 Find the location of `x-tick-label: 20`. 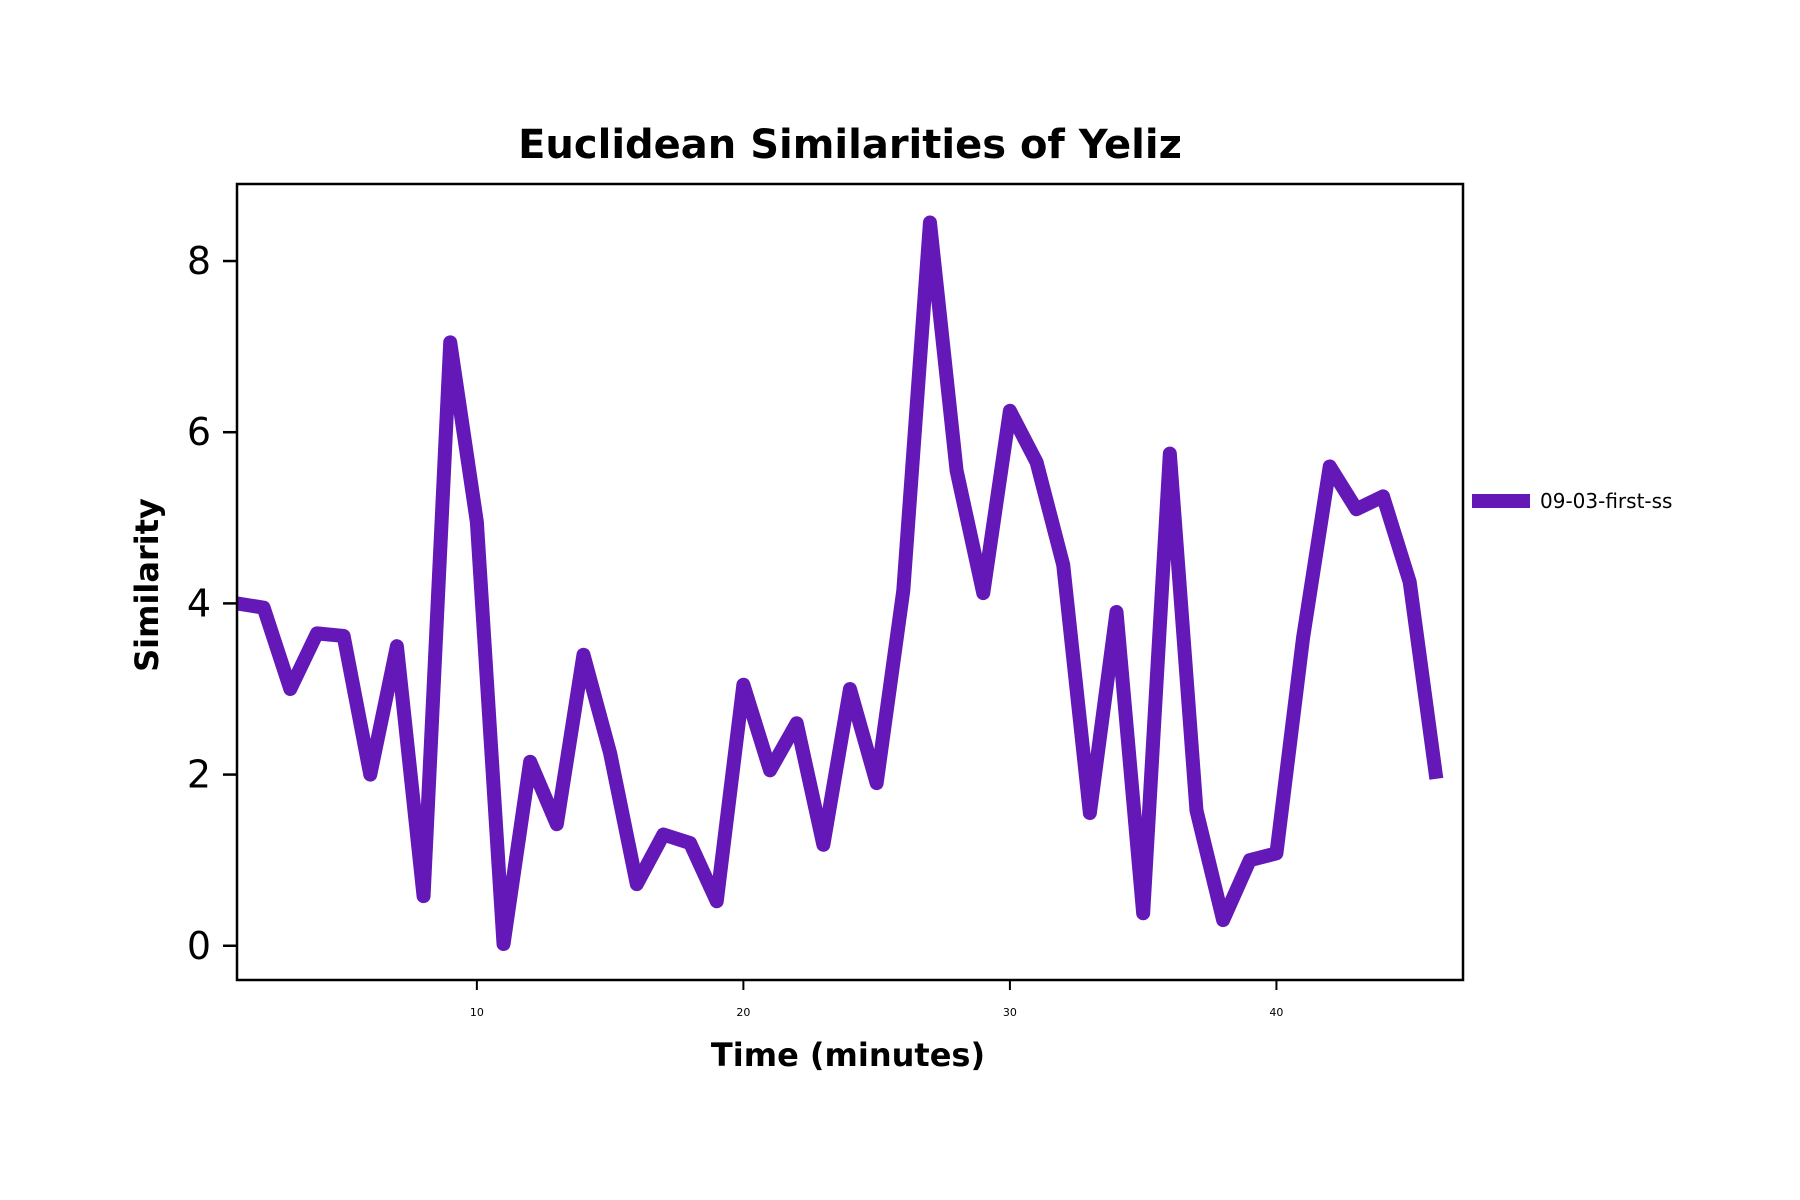

x-tick-label: 20 is located at coordinates (743, 1012).